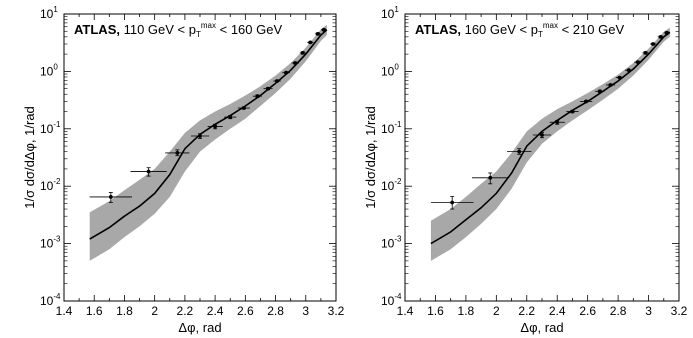 This screenshot has height=338, width=693. What do you see at coordinates (557, 311) in the screenshot?
I see `x-tick-label: 2.4` at bounding box center [557, 311].